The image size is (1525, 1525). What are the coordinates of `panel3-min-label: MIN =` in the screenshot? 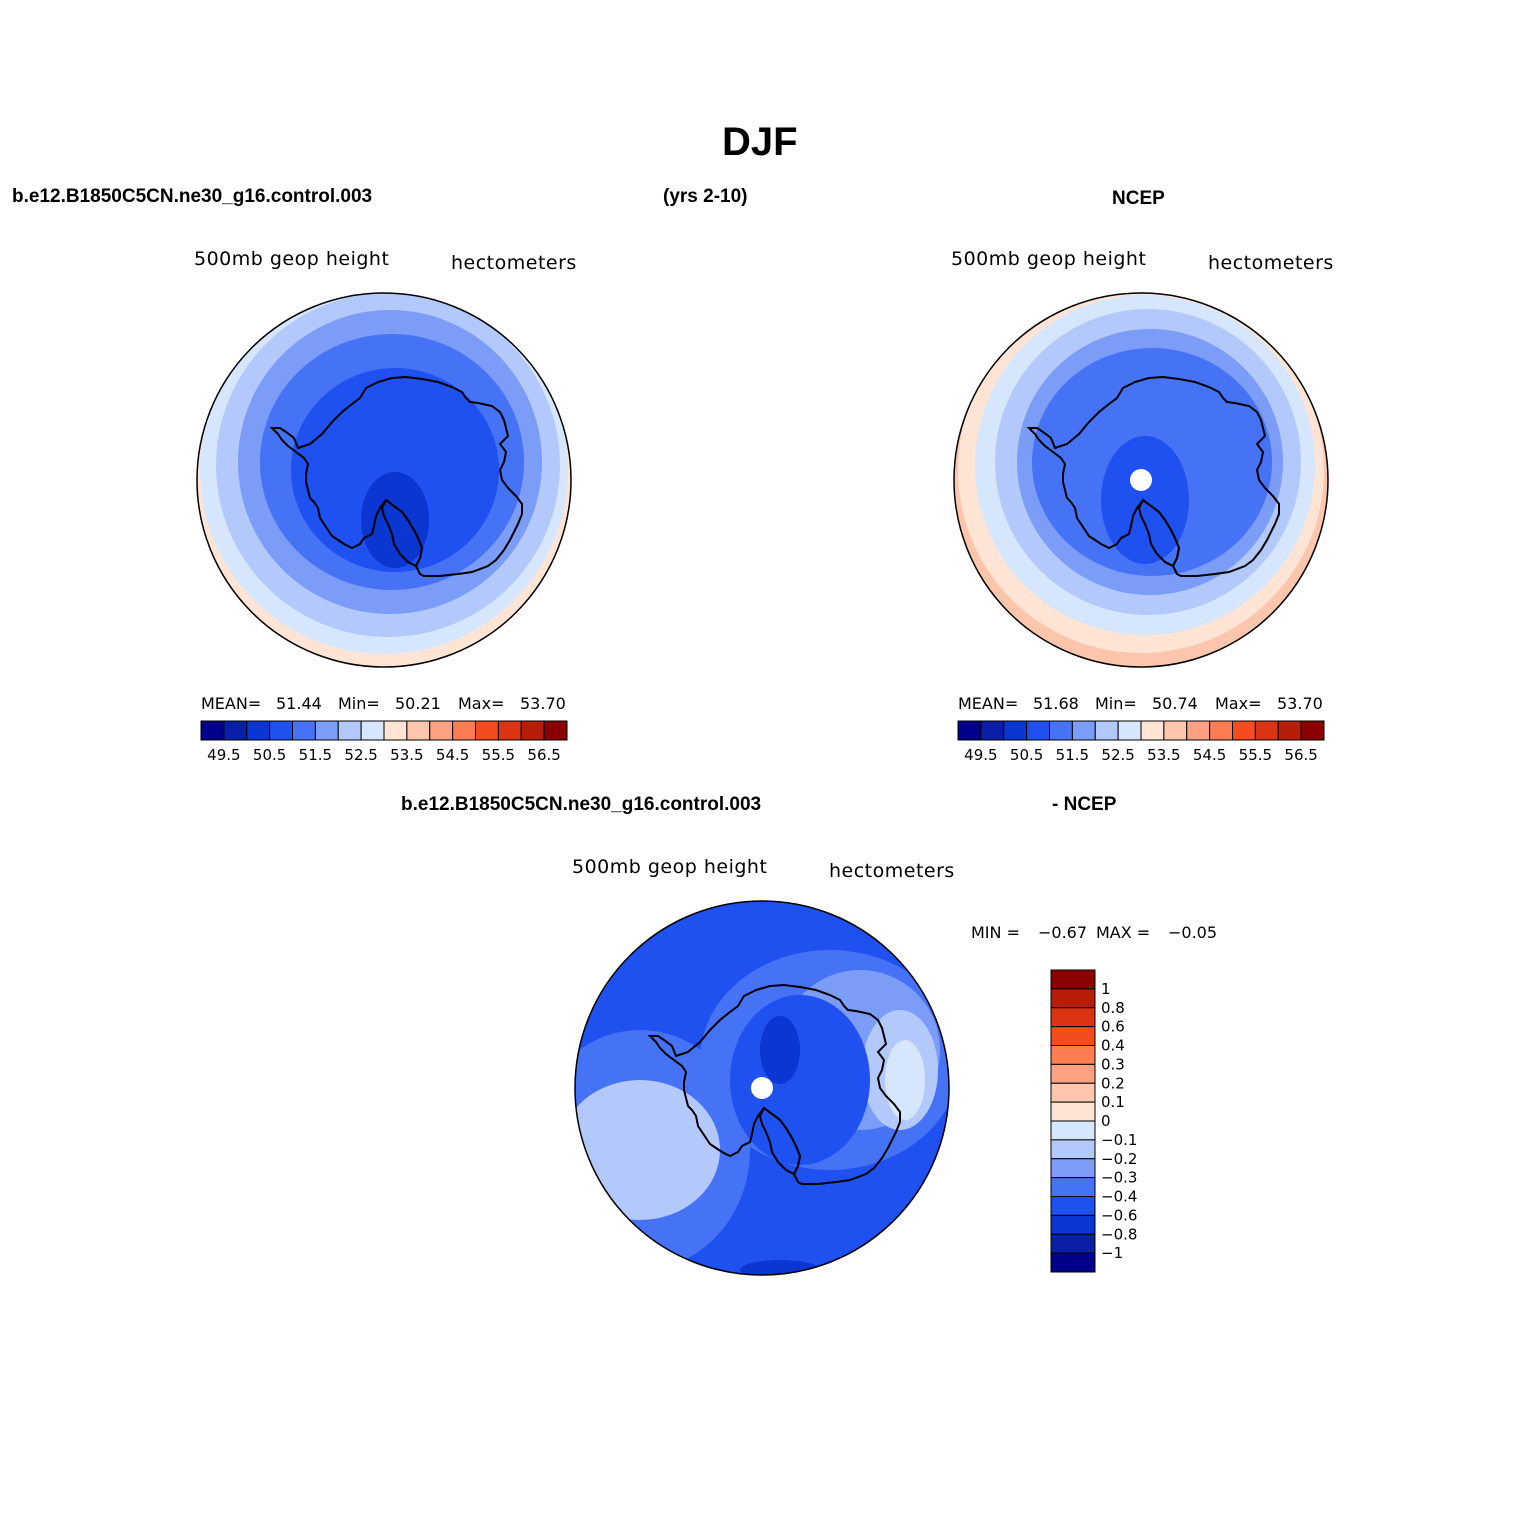 It's located at (995, 932).